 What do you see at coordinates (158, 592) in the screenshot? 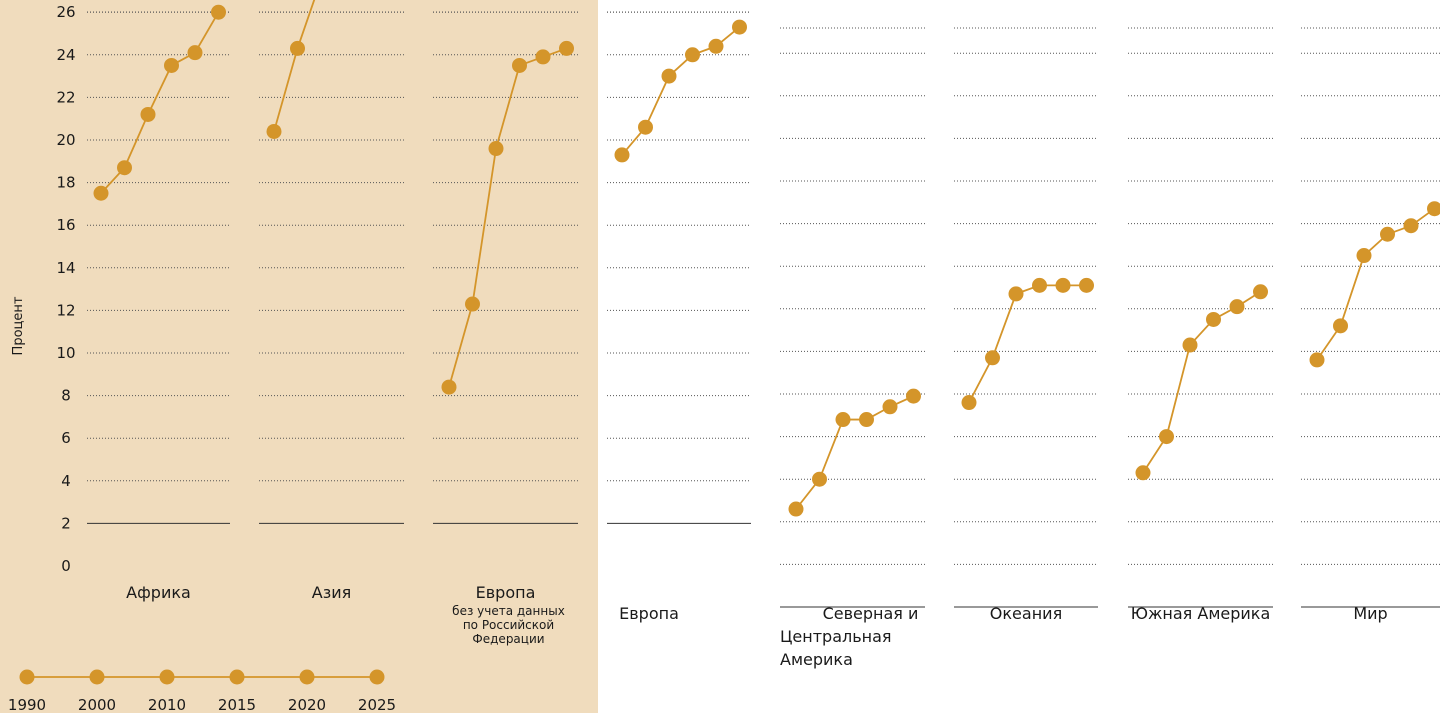
I see `panel-label: Африка` at bounding box center [158, 592].